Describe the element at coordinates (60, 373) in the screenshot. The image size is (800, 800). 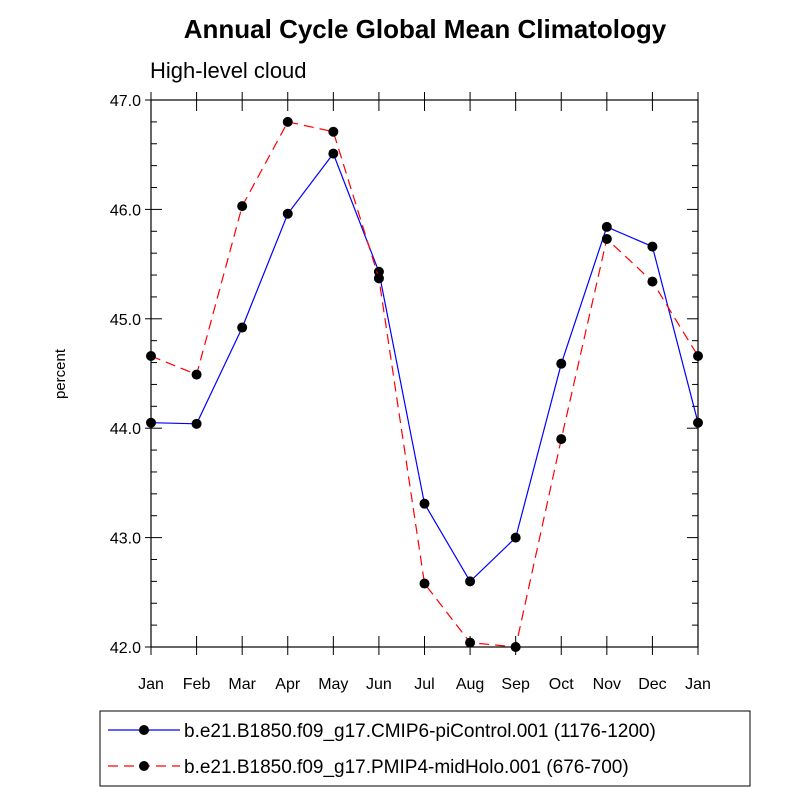
I see `y-axis-label: percent` at that location.